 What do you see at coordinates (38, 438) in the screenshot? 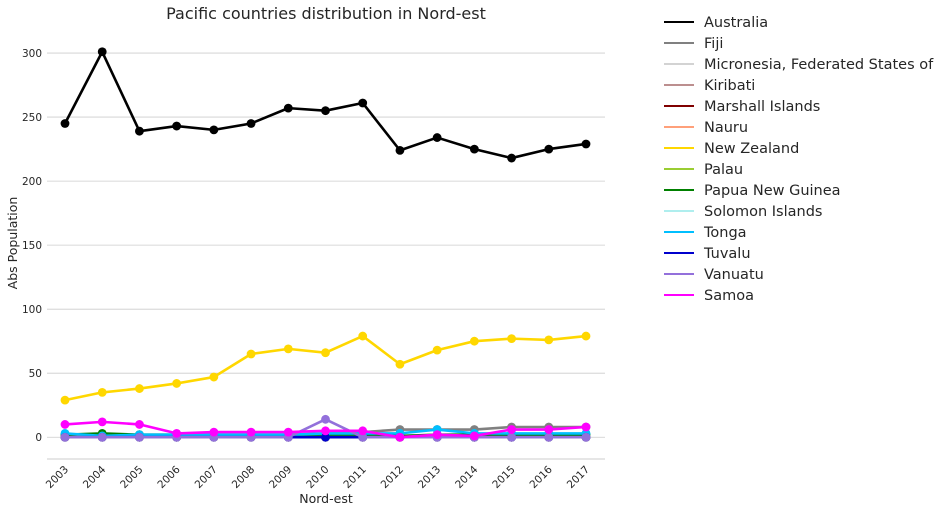
I see `y-tick-label: 0` at bounding box center [38, 438].